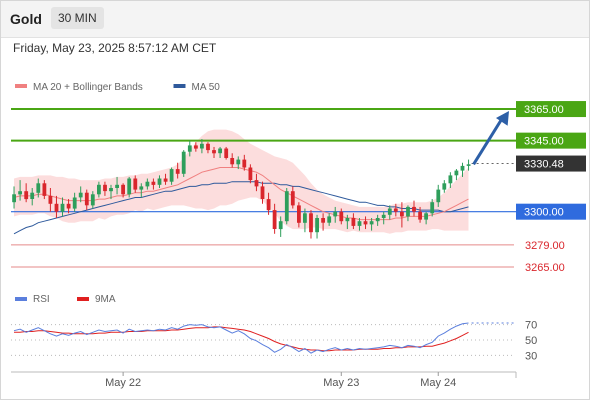 Image resolution: width=590 pixels, height=400 pixels. I want to click on price-level-label: 3345.00, so click(544, 142).